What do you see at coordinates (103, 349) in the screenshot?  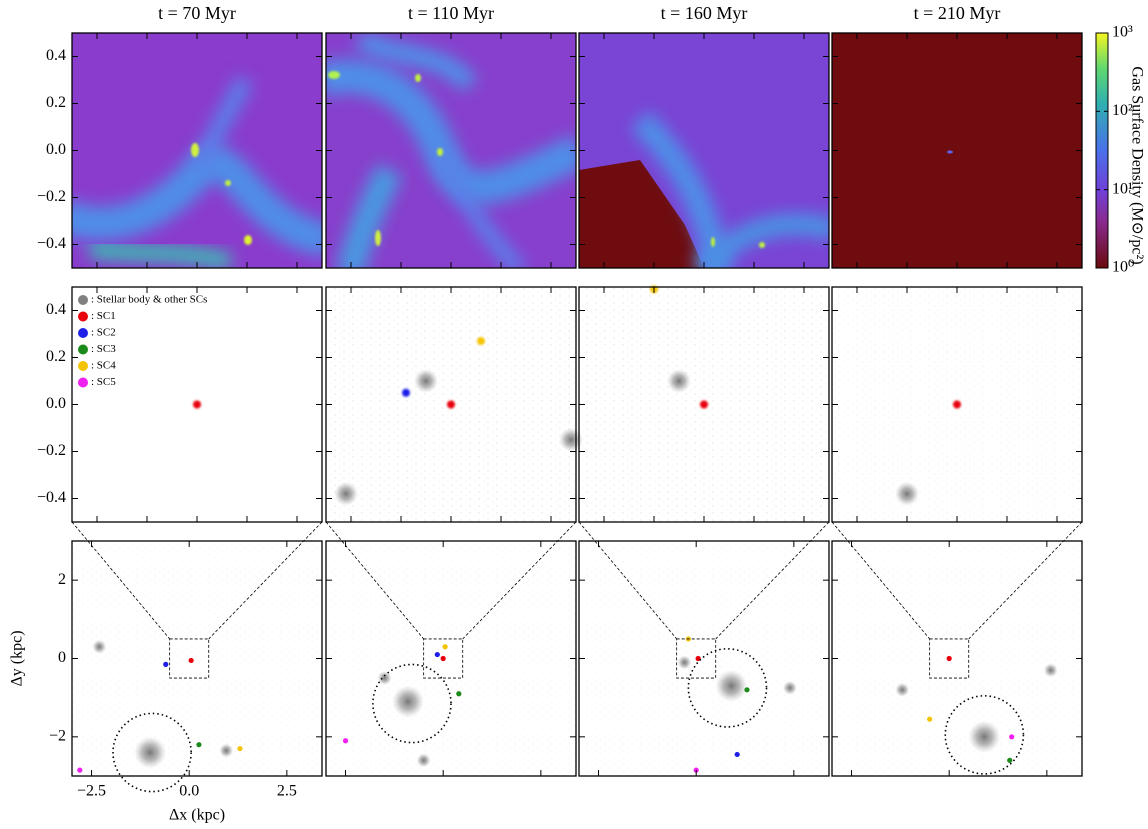 I see `legend-label: : SC3` at bounding box center [103, 349].